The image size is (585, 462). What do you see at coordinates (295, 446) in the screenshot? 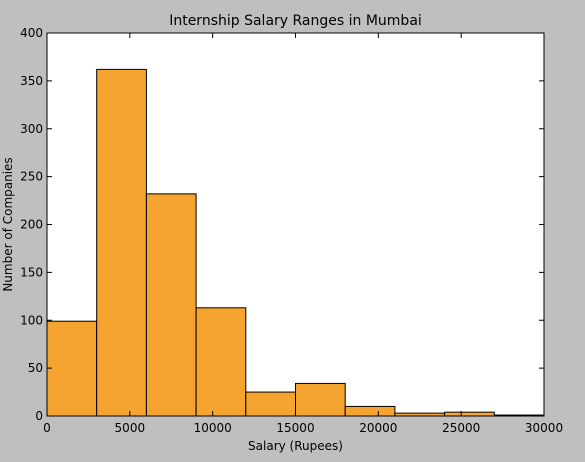
I see `x-axis-label: Salary (Rupees)` at bounding box center [295, 446].